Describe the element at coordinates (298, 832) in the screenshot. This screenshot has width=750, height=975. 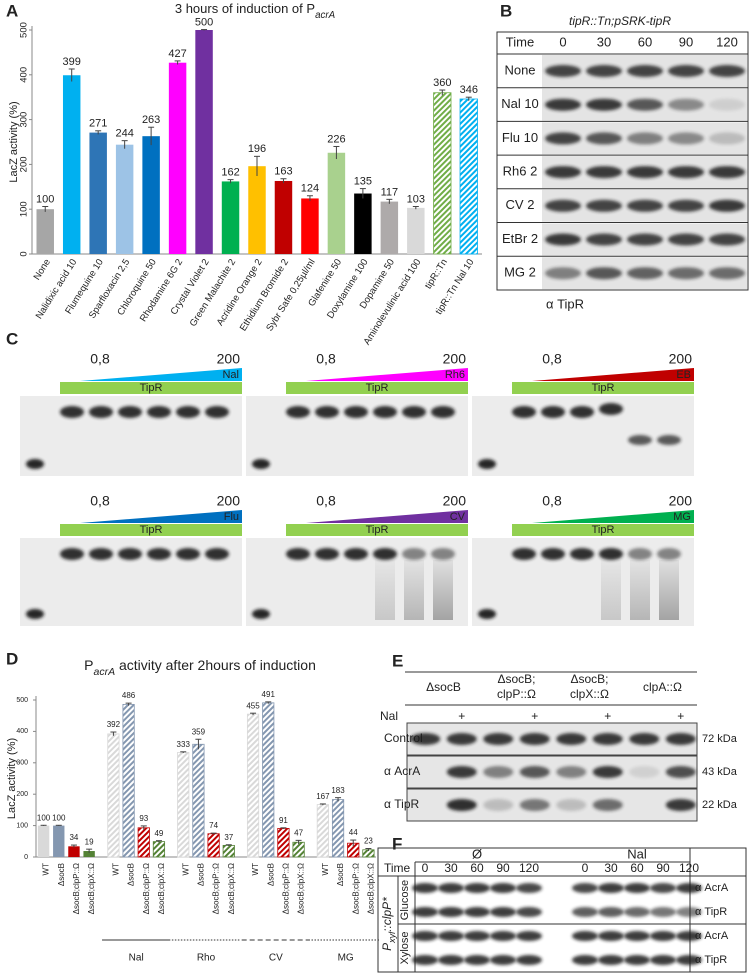
I see `value-label: 47` at that location.